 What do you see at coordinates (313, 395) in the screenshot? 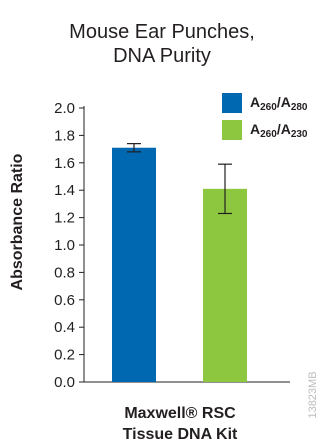
I see `figure-code-watermark: 13823MB` at bounding box center [313, 395].